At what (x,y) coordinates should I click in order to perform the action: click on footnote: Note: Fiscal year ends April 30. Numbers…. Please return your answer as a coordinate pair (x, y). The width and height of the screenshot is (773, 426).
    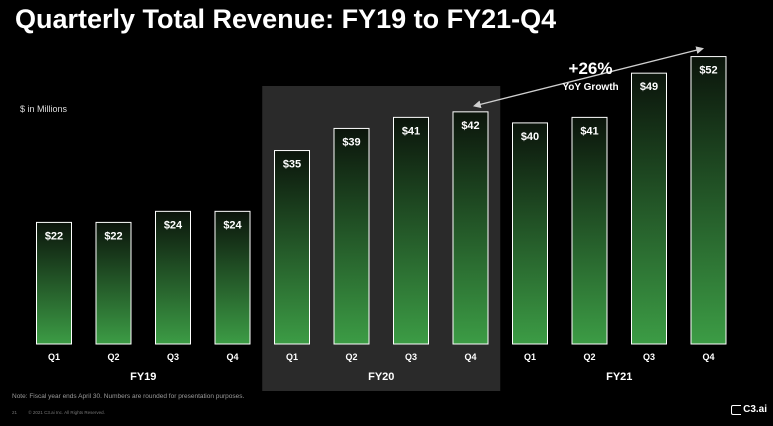
    Looking at the image, I should click on (128, 396).